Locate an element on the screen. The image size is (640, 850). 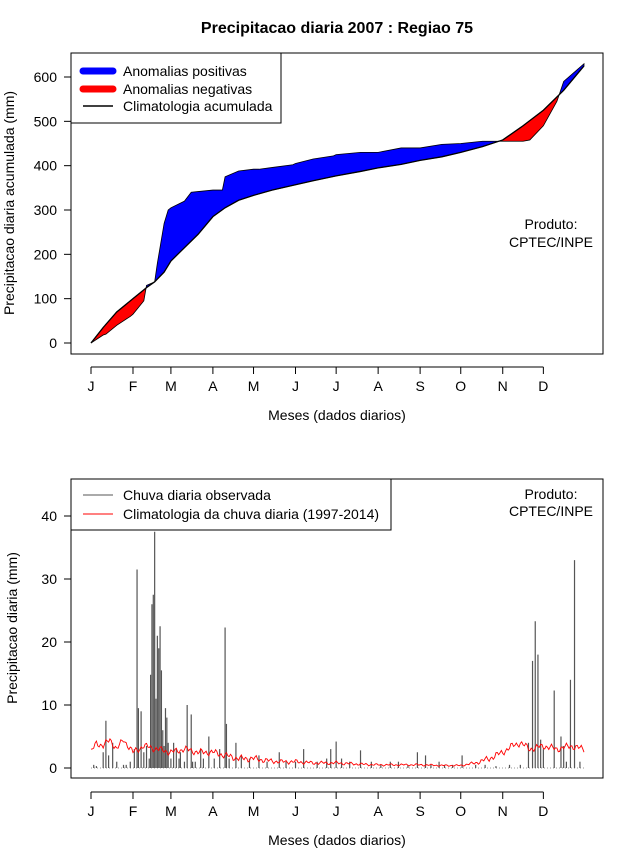
cumulative-y-tick-label: 100 is located at coordinates (46, 299).